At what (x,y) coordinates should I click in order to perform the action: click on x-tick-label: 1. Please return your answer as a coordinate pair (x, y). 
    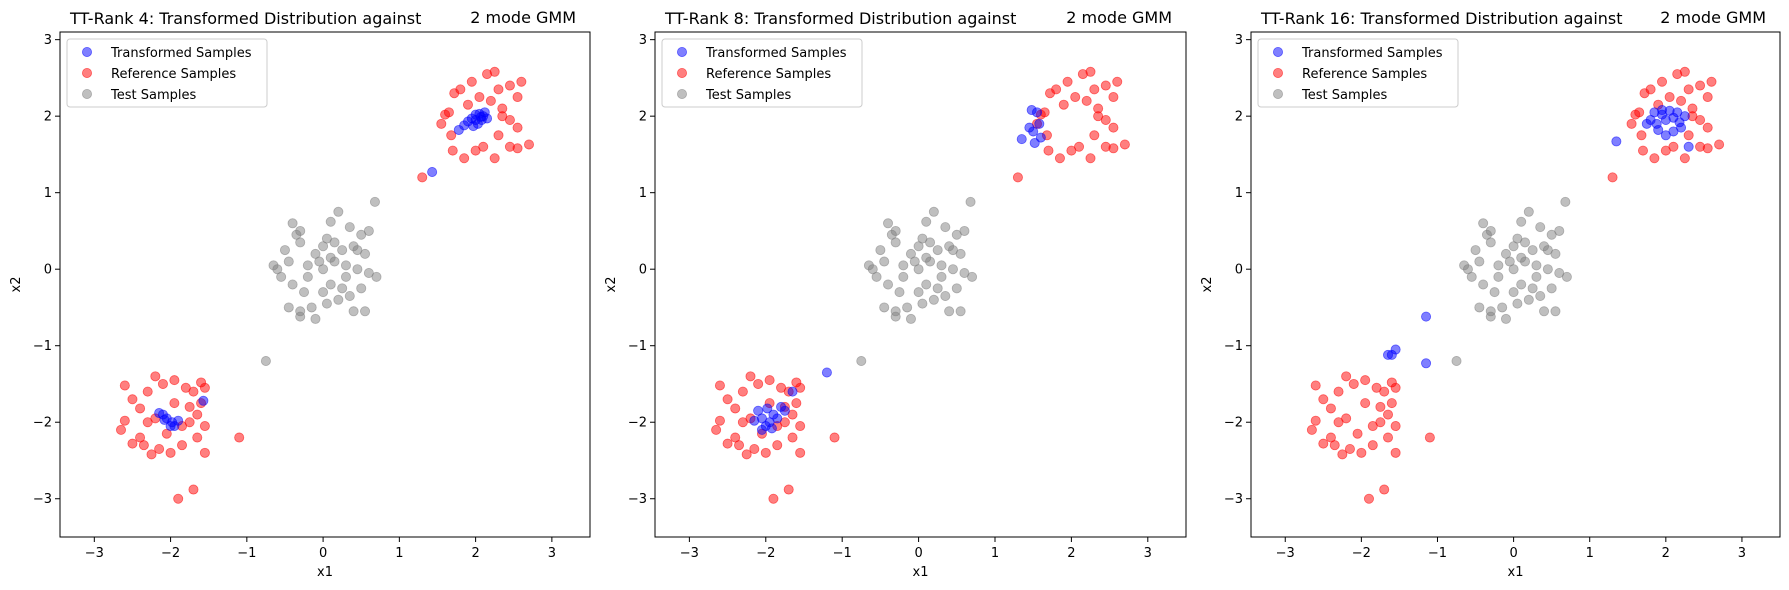
    Looking at the image, I should click on (1590, 553).